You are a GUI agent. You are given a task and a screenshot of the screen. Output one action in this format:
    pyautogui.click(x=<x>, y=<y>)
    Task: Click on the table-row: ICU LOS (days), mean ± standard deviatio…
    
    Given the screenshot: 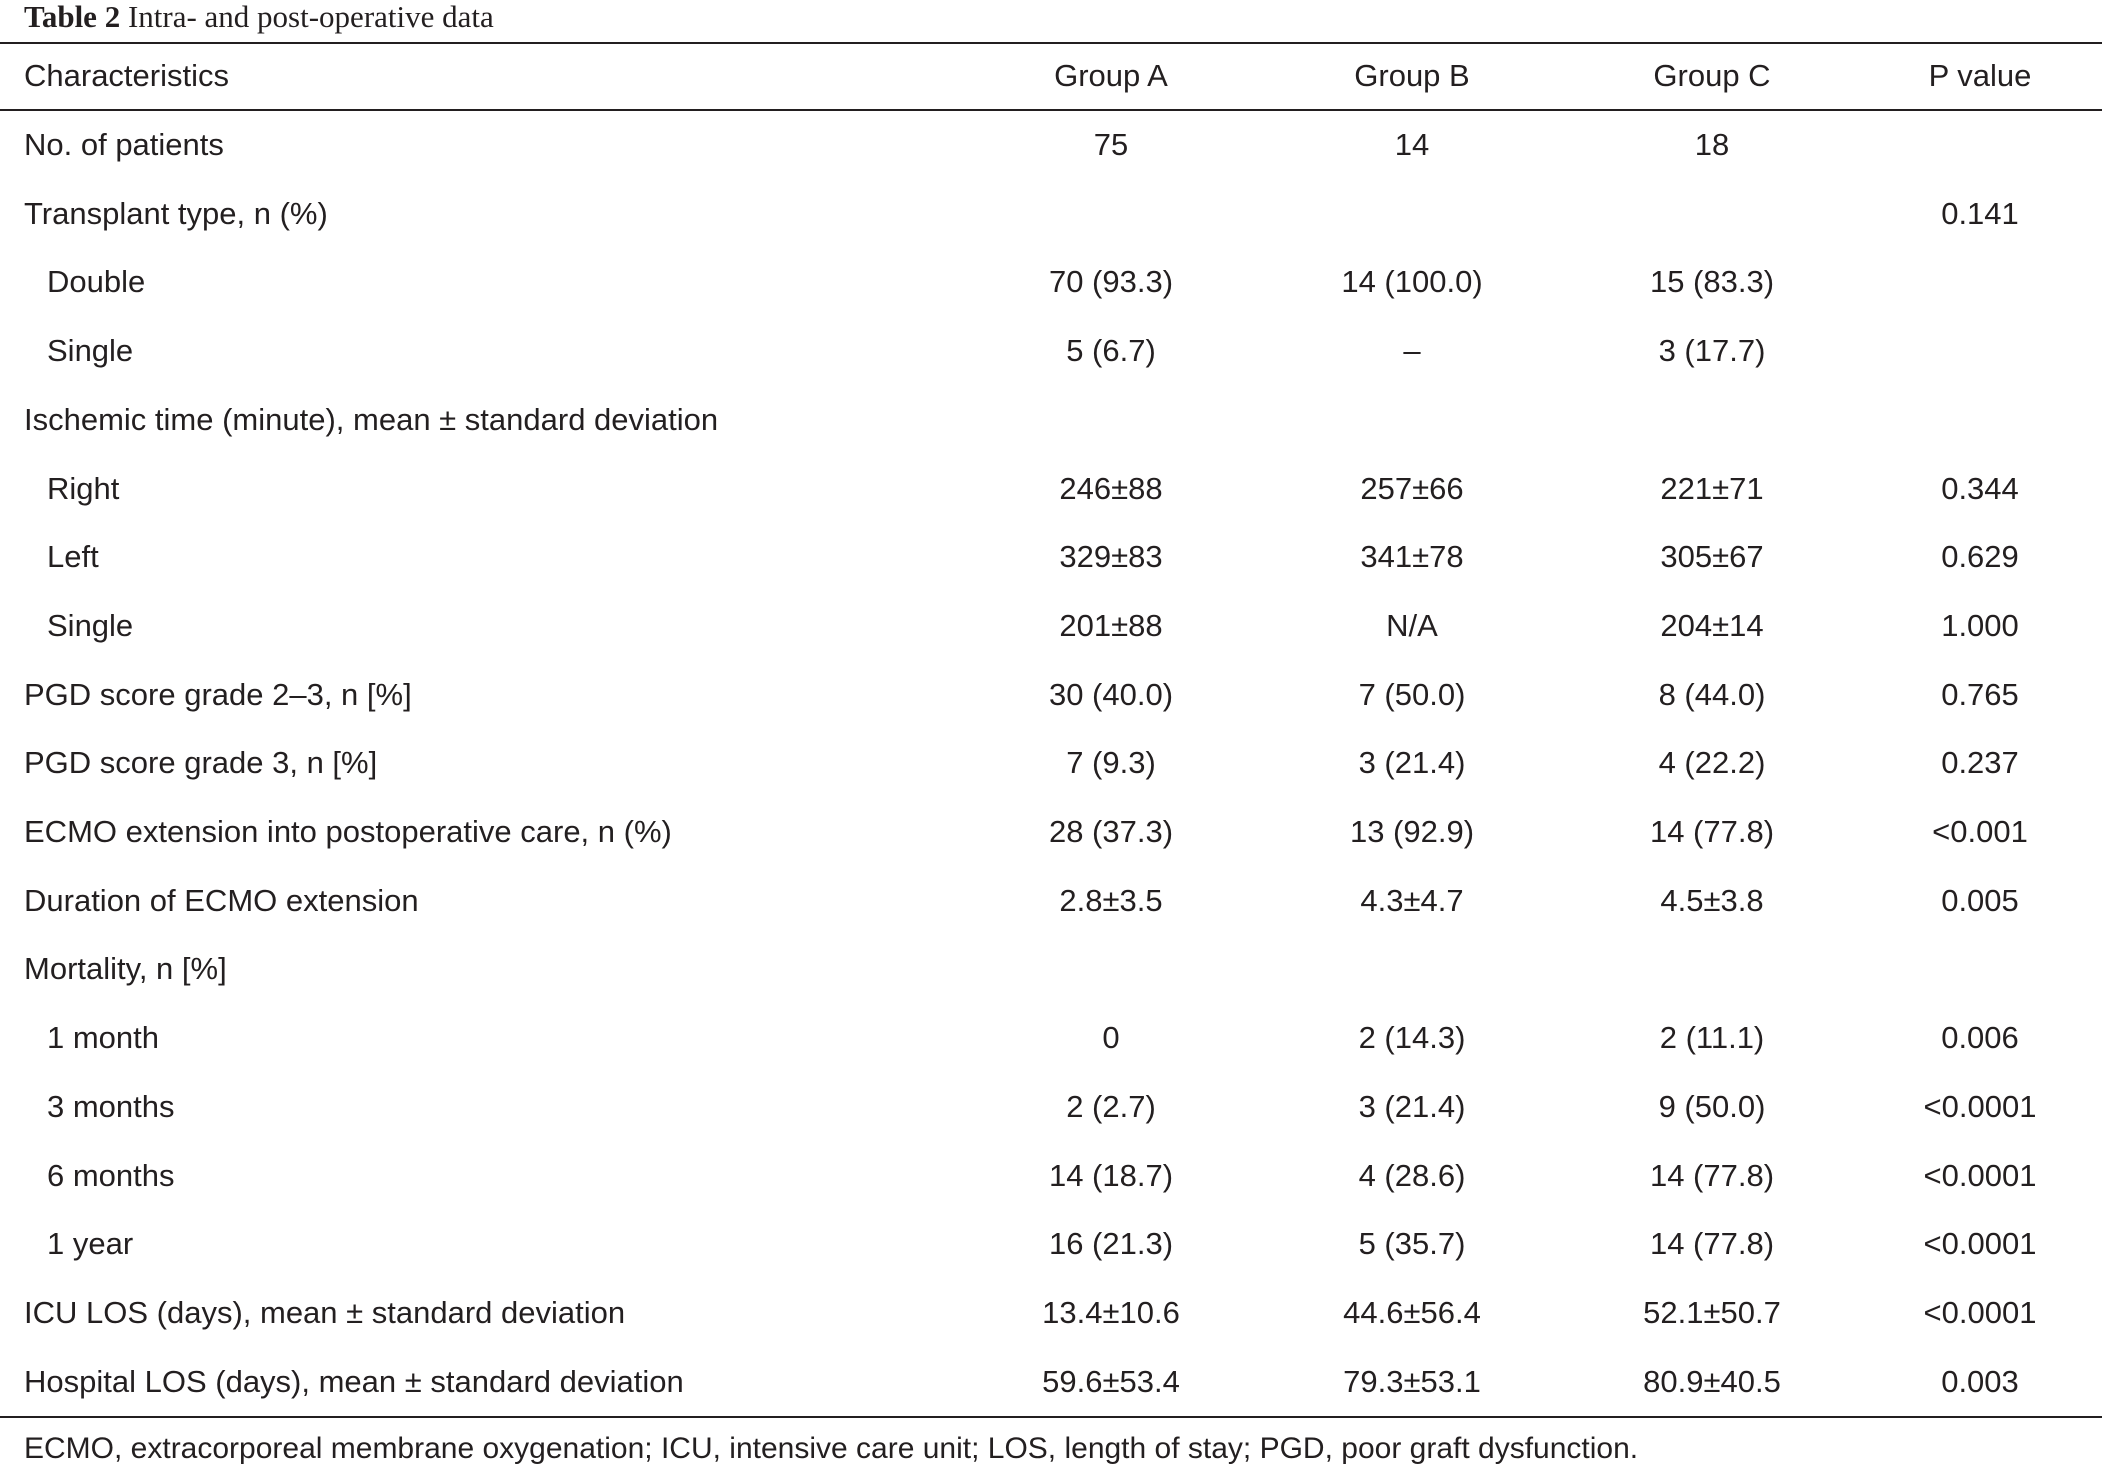 What is the action you would take?
    pyautogui.click(x=1051, y=1313)
    